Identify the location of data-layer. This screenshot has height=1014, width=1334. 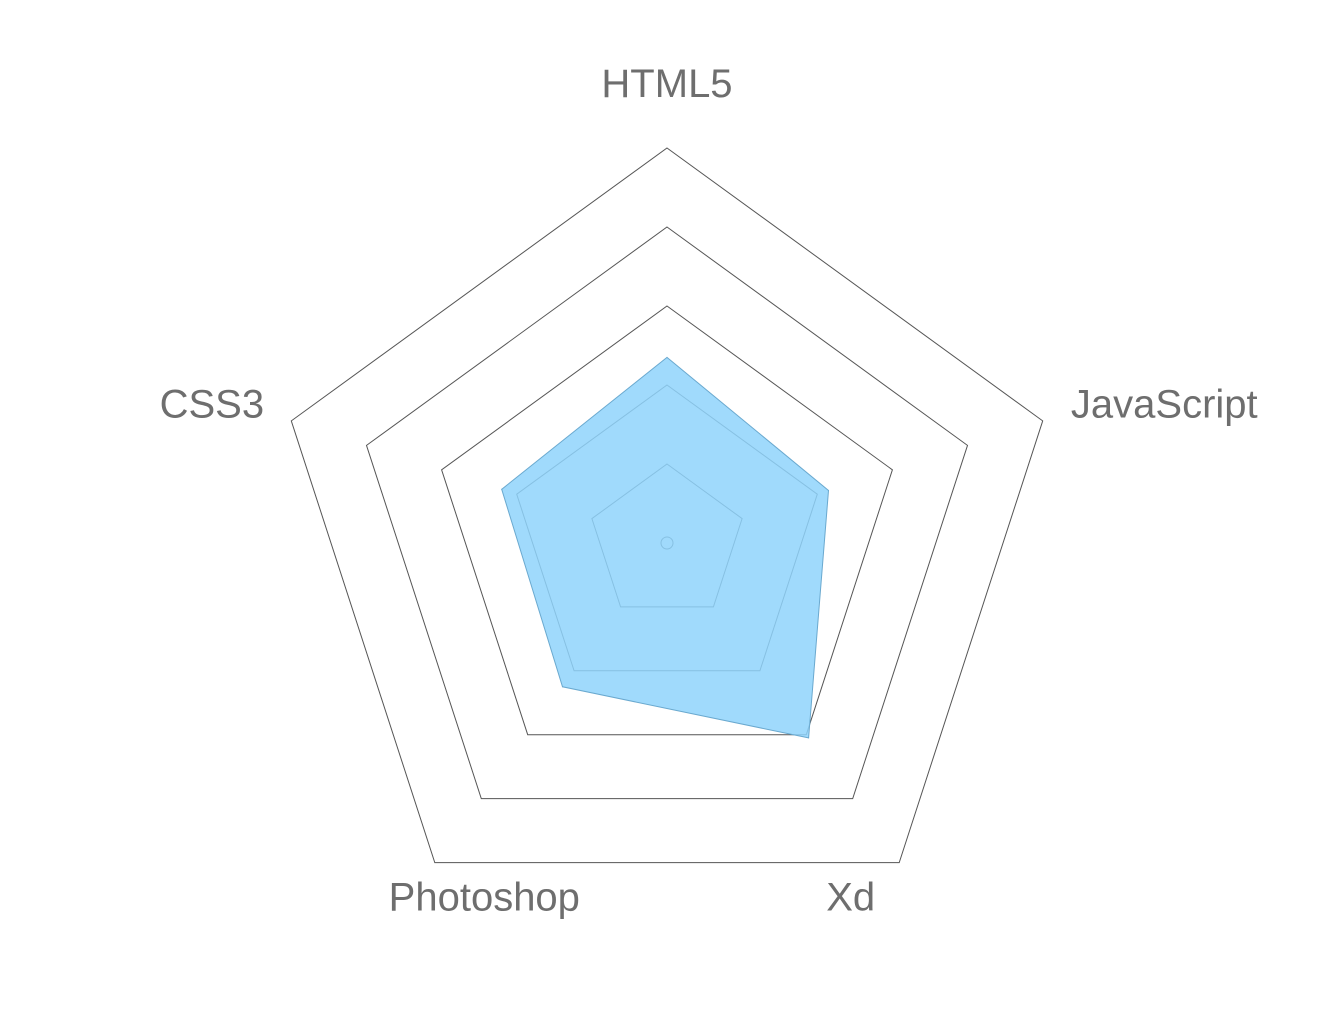
(665, 547).